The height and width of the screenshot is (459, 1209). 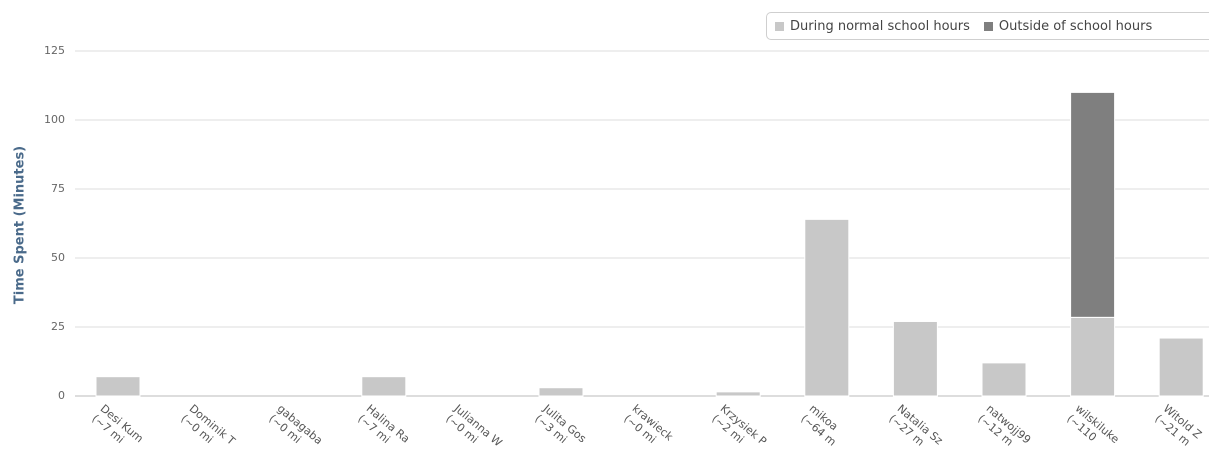 What do you see at coordinates (58, 188) in the screenshot?
I see `y-tick-75: 75` at bounding box center [58, 188].